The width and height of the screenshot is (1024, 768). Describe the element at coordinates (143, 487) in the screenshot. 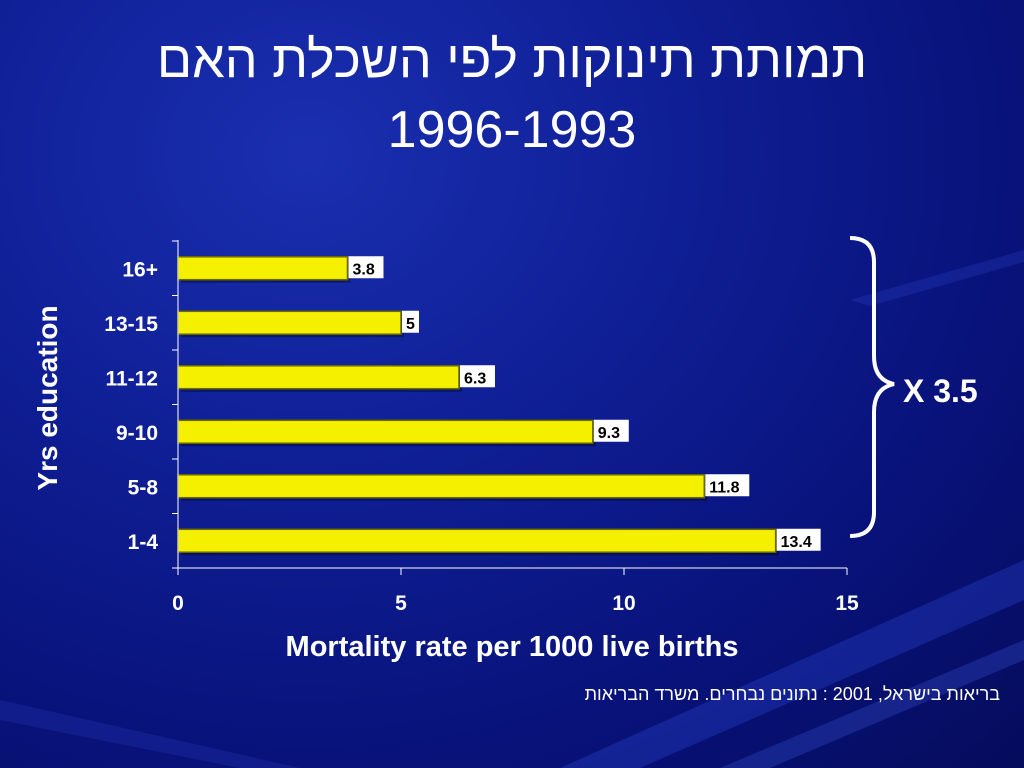

I see `y-tick-label: 5-8` at that location.